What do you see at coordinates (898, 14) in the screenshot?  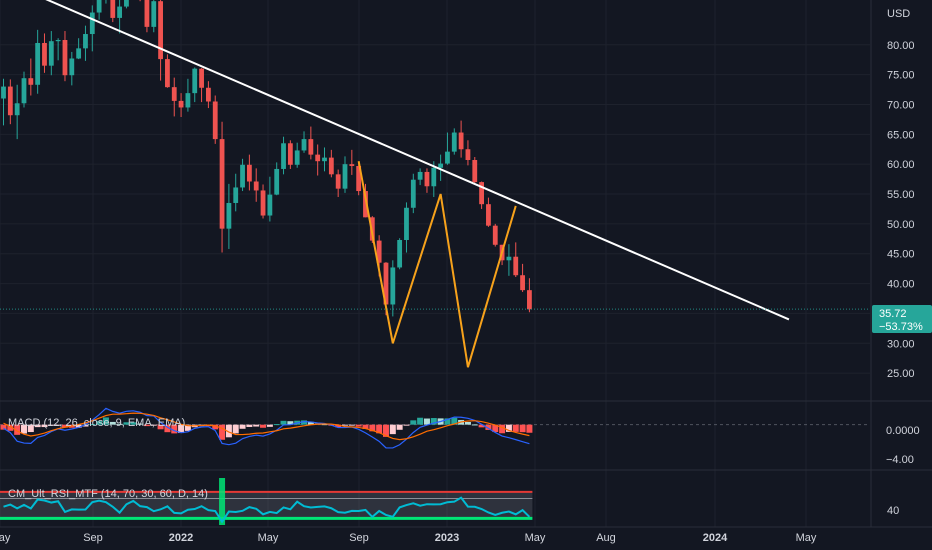 I see `currency-label: USD` at bounding box center [898, 14].